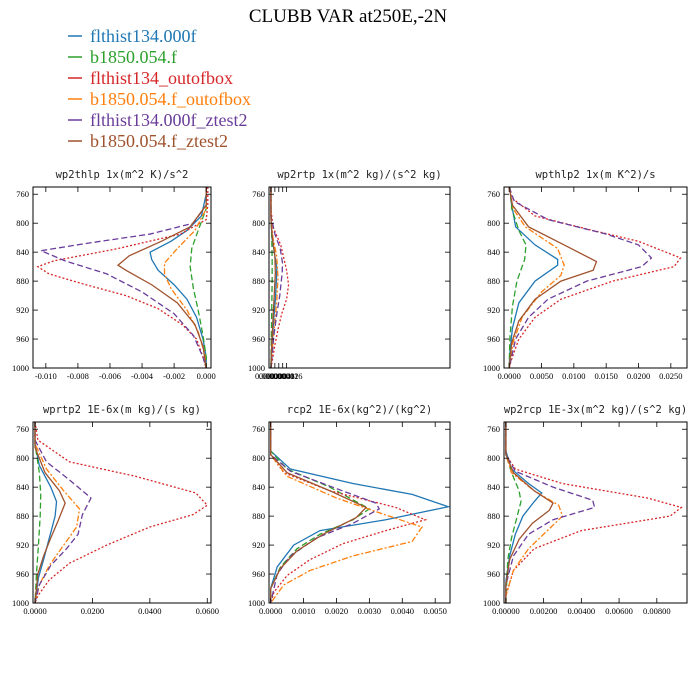 This screenshot has width=700, height=700. What do you see at coordinates (348, 16) in the screenshot?
I see `figure-title: CLUBB VAR at250E,-2N` at bounding box center [348, 16].